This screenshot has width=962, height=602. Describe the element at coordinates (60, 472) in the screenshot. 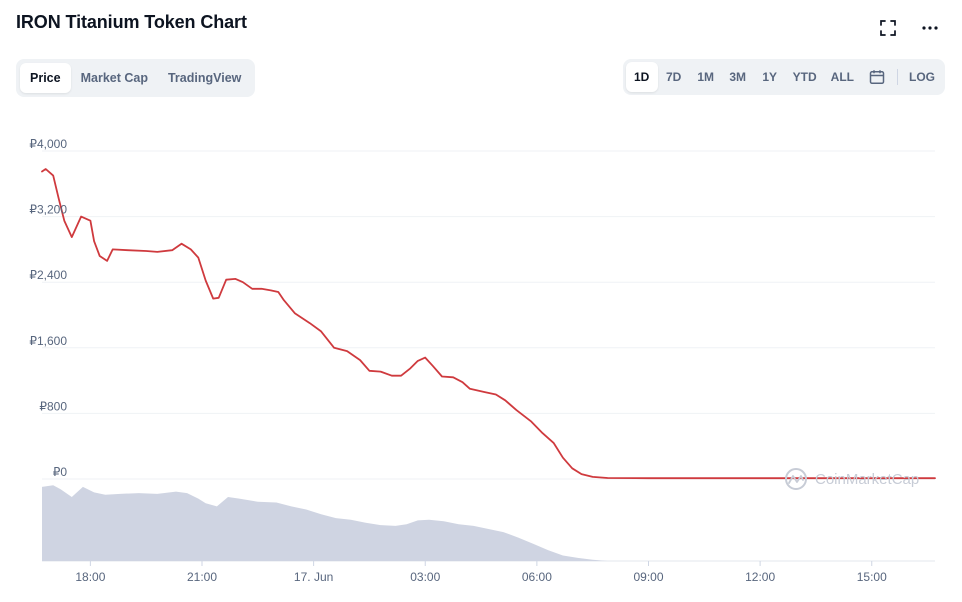

I see `y-tick-label: ₽0` at that location.